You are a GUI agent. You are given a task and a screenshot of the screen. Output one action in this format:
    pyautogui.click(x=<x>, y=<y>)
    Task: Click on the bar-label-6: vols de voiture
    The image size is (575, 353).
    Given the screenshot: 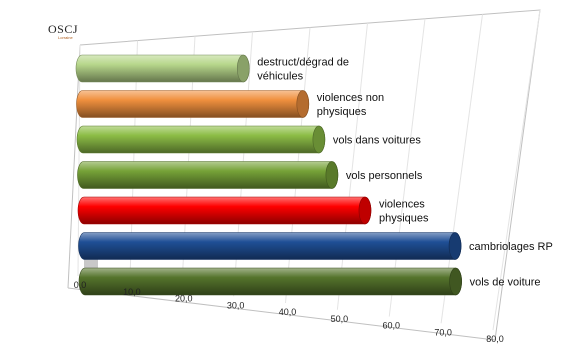 What is the action you would take?
    pyautogui.click(x=505, y=283)
    